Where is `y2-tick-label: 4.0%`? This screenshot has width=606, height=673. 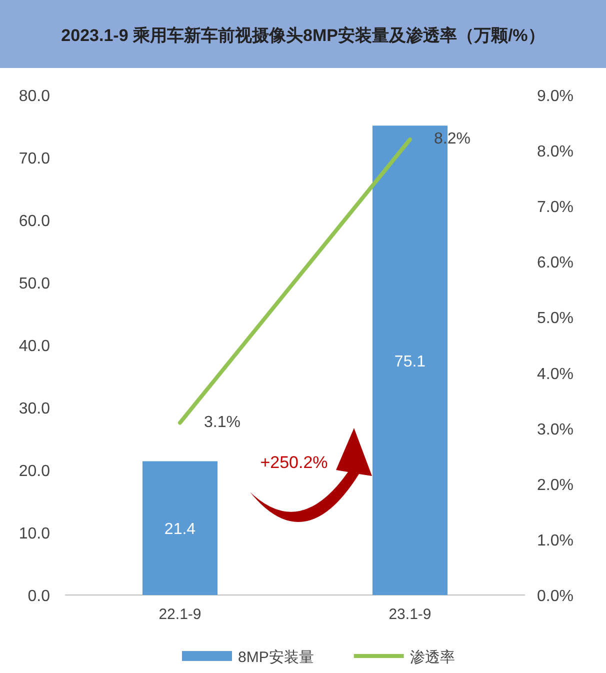 y2-tick-label: 4.0% is located at coordinates (555, 374).